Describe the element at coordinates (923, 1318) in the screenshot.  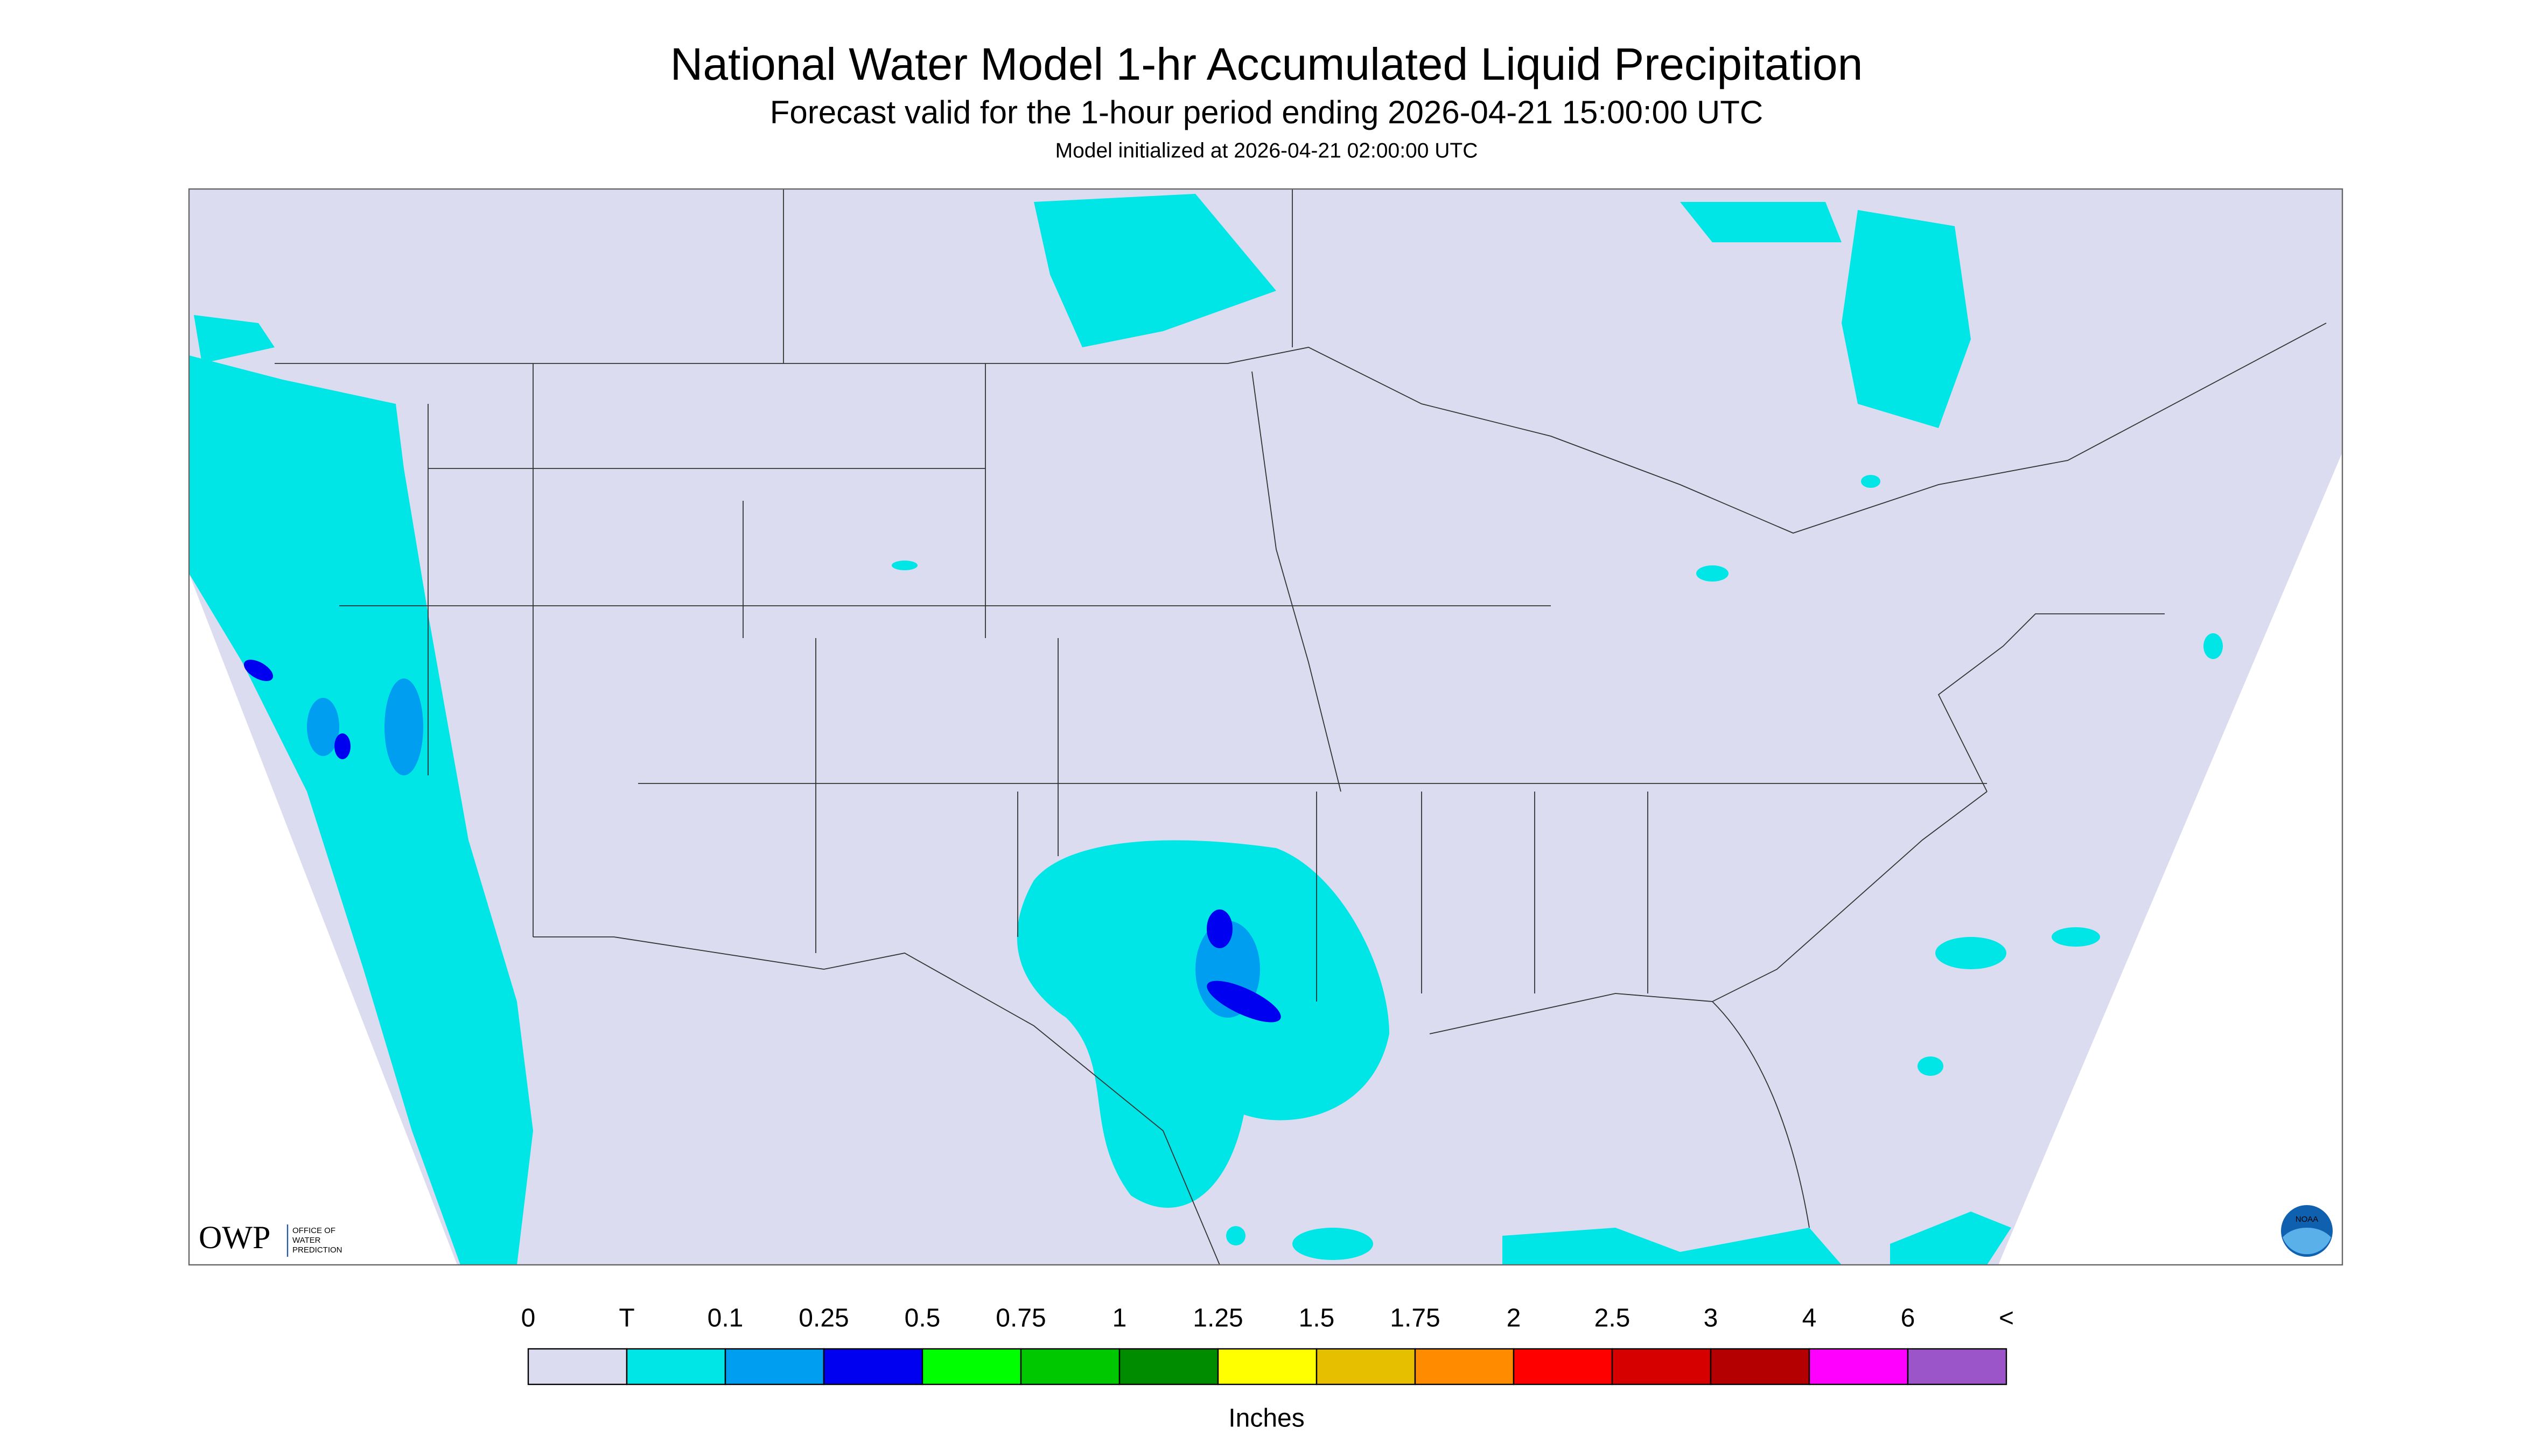
I see `legend-label: 0.5` at that location.